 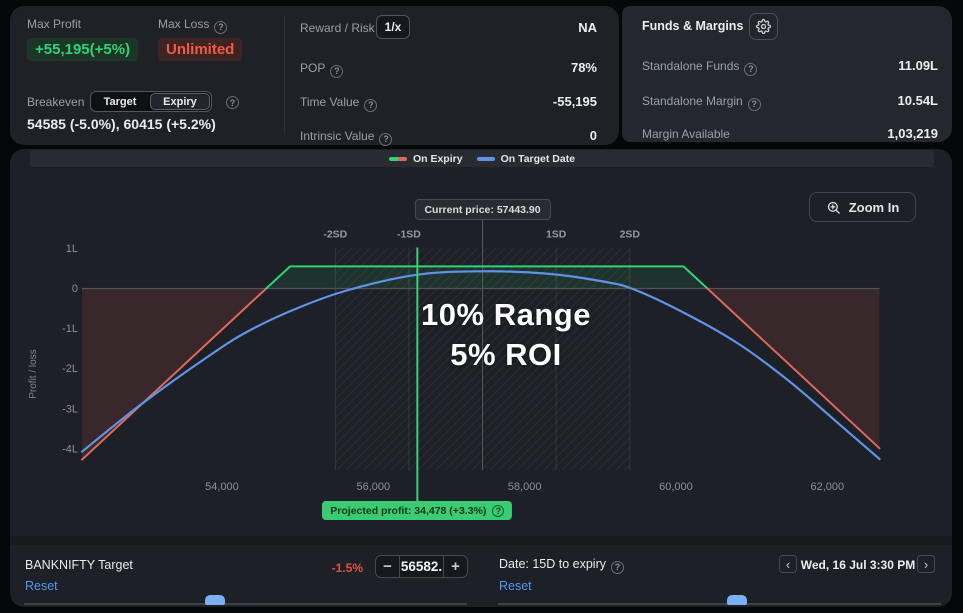 I want to click on target-price-slider-track, so click(x=245, y=604).